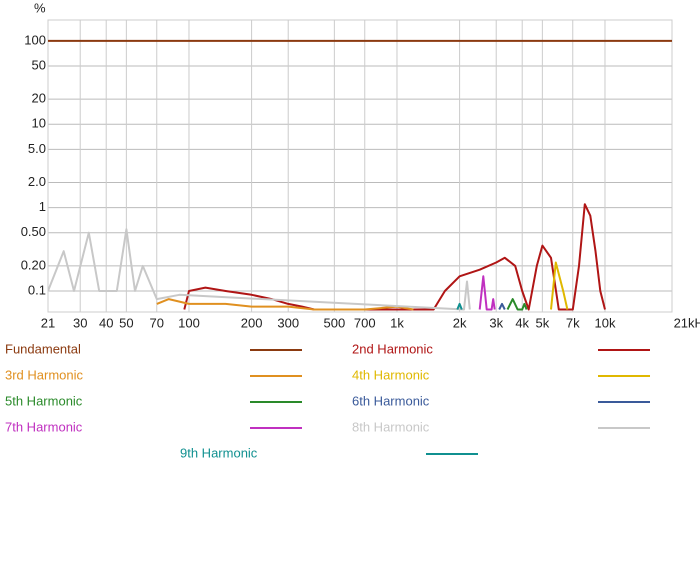  Describe the element at coordinates (35, 39) in the screenshot. I see `y-tick-label: 100` at that location.